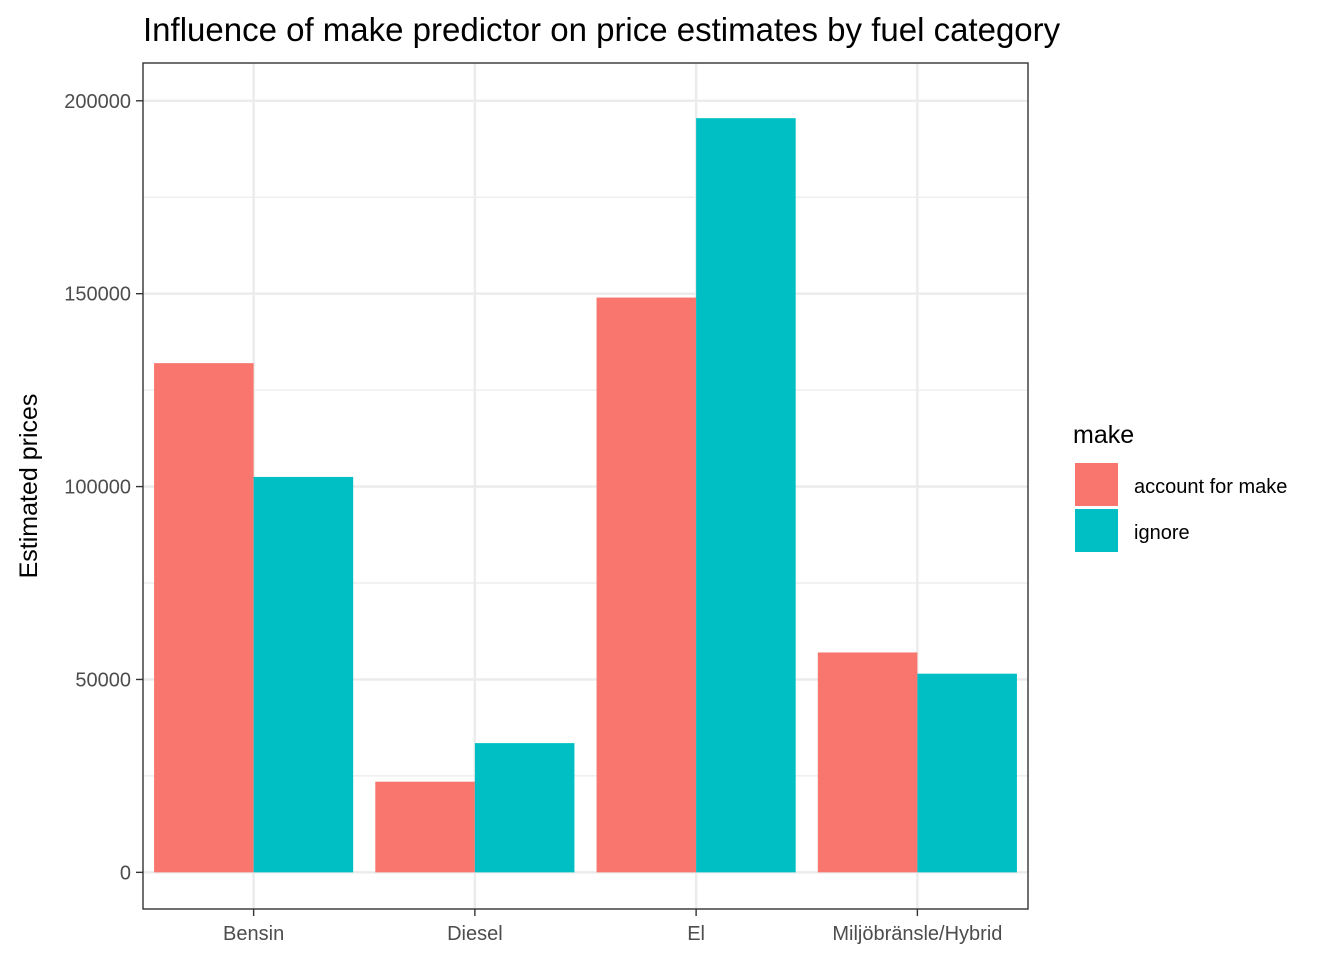 The image size is (1344, 960). I want to click on y-axis-title: Estimated prices, so click(29, 486).